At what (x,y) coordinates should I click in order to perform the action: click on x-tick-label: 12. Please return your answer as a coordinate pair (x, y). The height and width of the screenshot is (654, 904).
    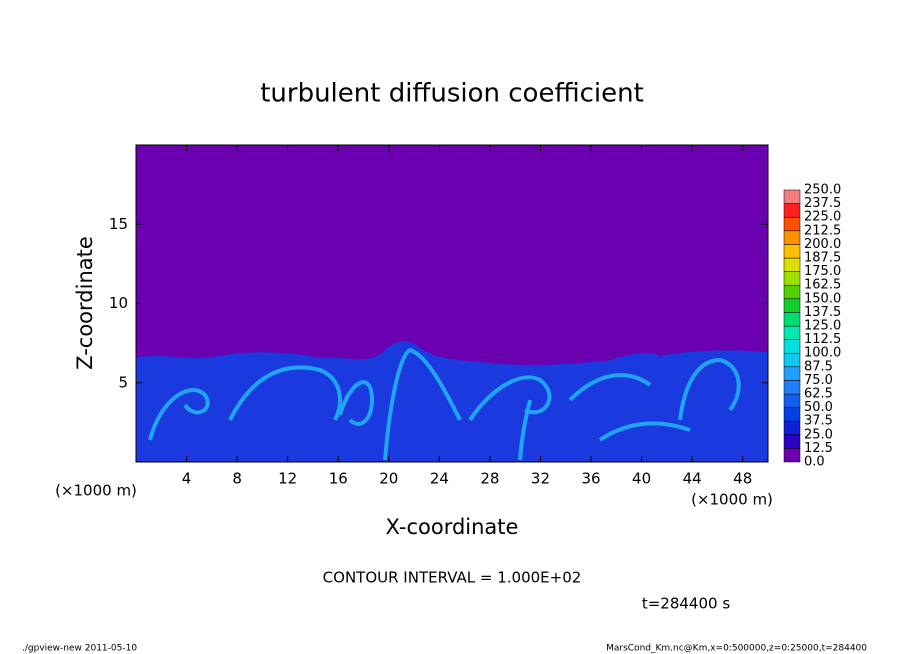
    Looking at the image, I should click on (287, 479).